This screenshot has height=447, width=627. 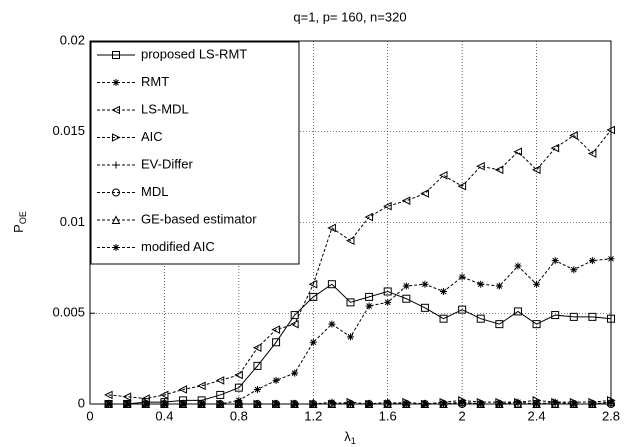 I want to click on y-tick-label: 0.005, so click(x=68, y=312).